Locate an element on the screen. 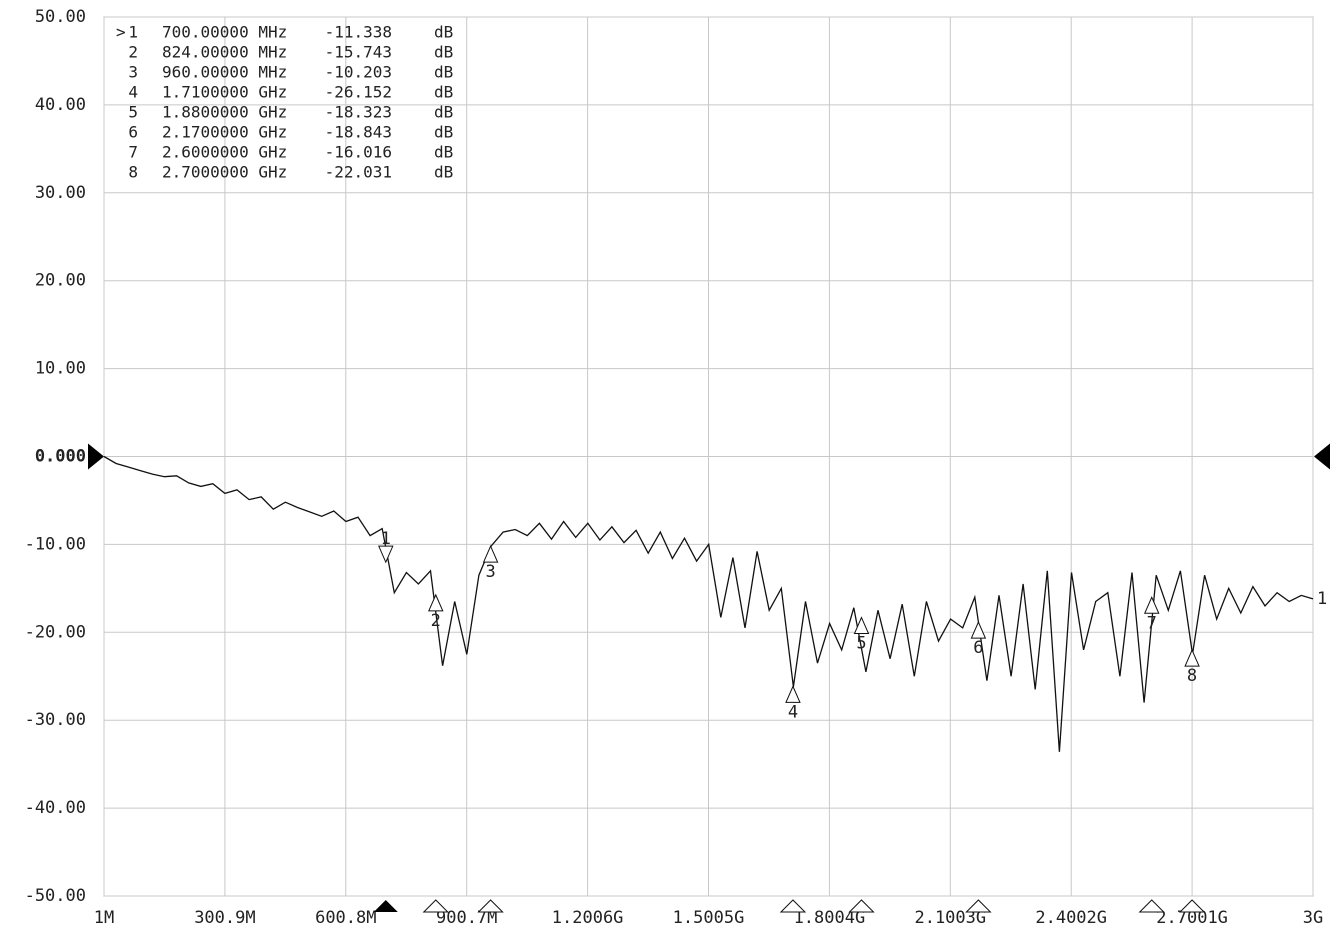 The height and width of the screenshot is (928, 1337). x-tick-label: 1.2006G is located at coordinates (588, 918).